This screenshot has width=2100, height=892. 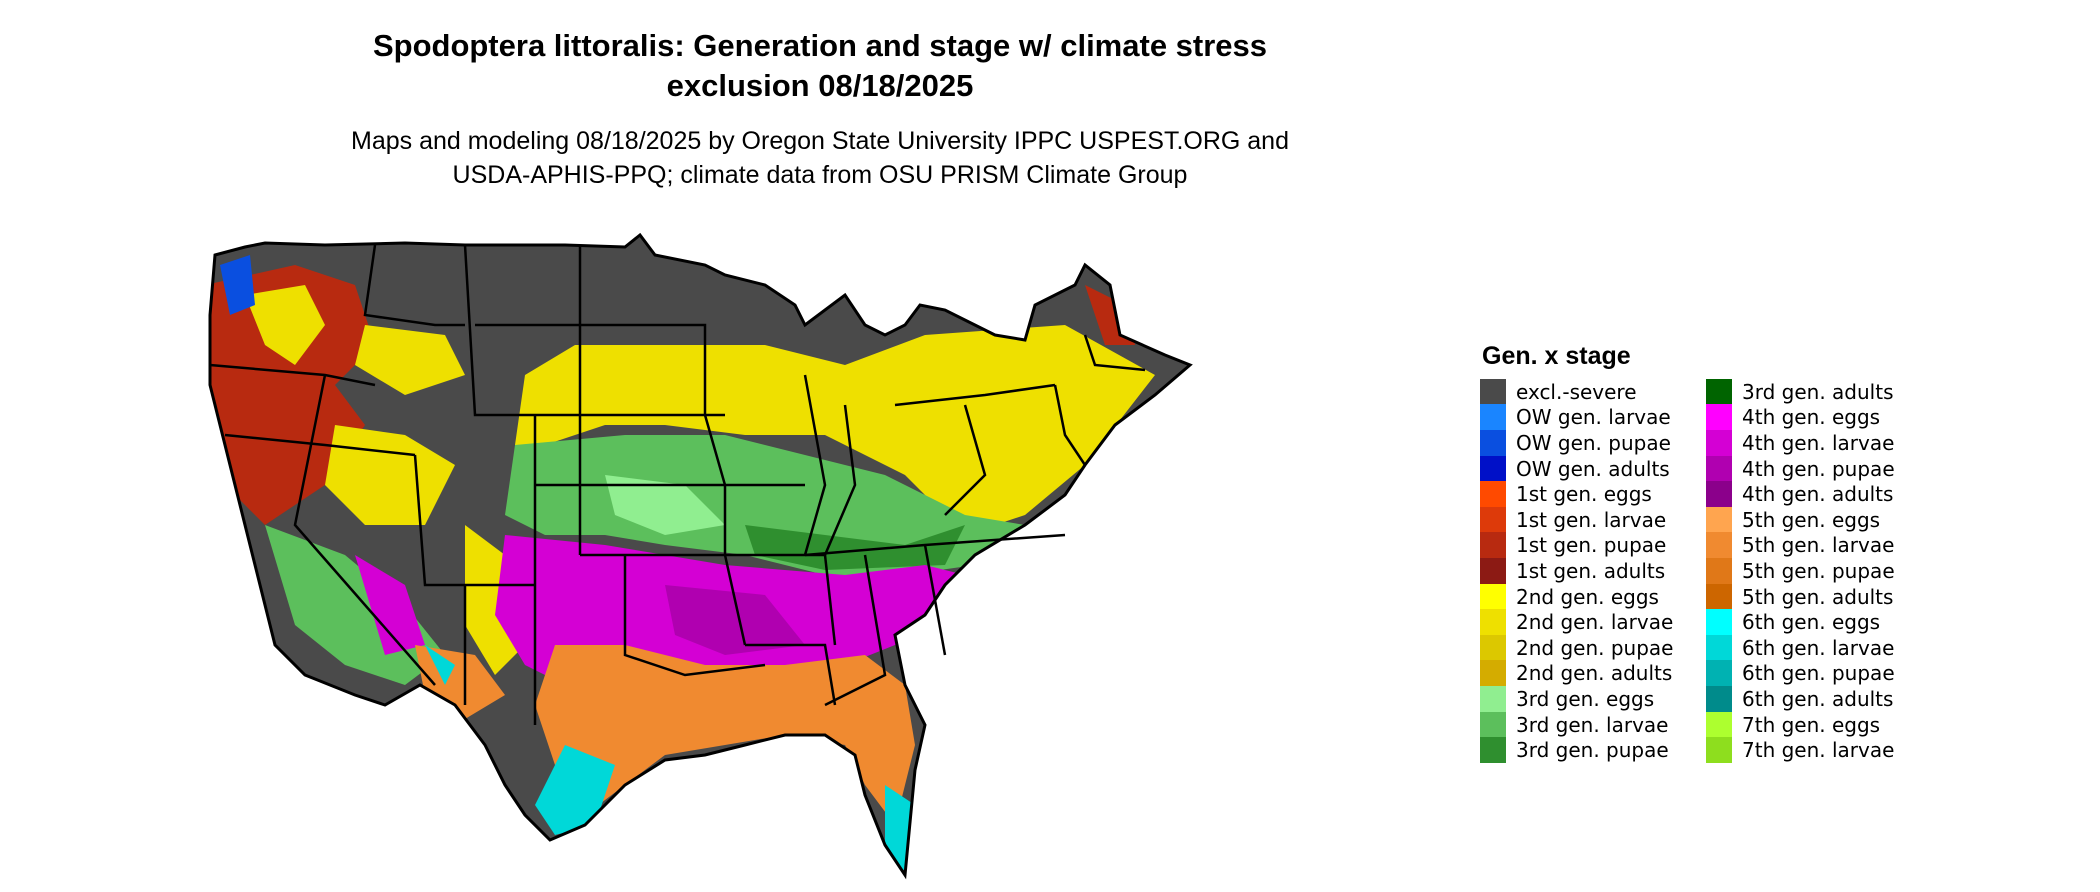 I want to click on legend-label: 2nd gen. pupae, so click(x=1595, y=647).